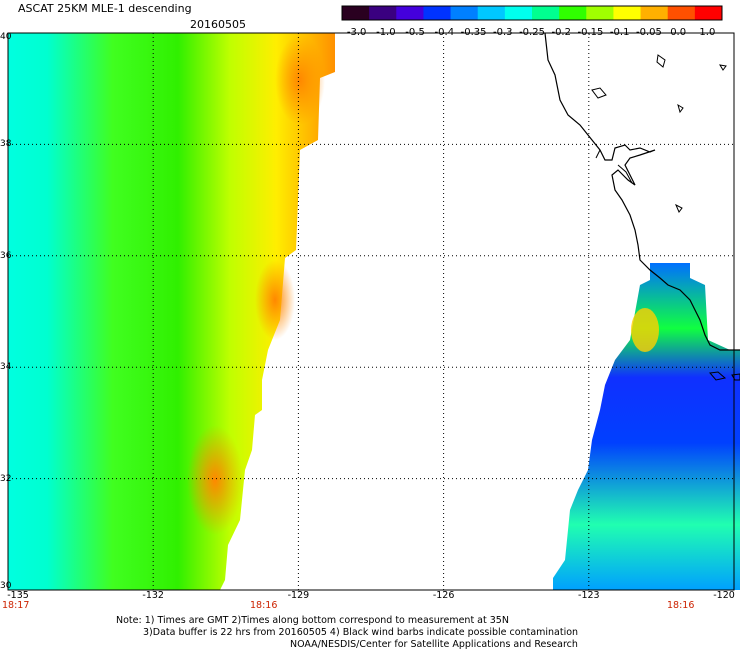  I want to click on coastline, so click(642, 191).